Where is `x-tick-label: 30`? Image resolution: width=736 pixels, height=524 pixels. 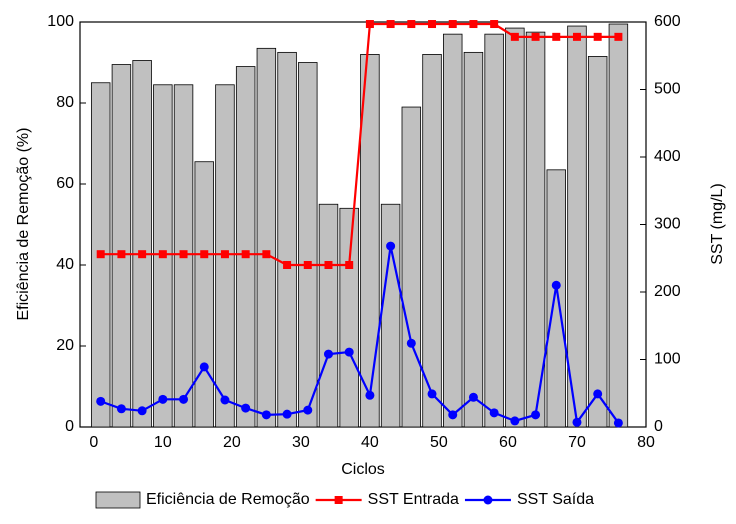
x-tick-label: 30 is located at coordinates (301, 442).